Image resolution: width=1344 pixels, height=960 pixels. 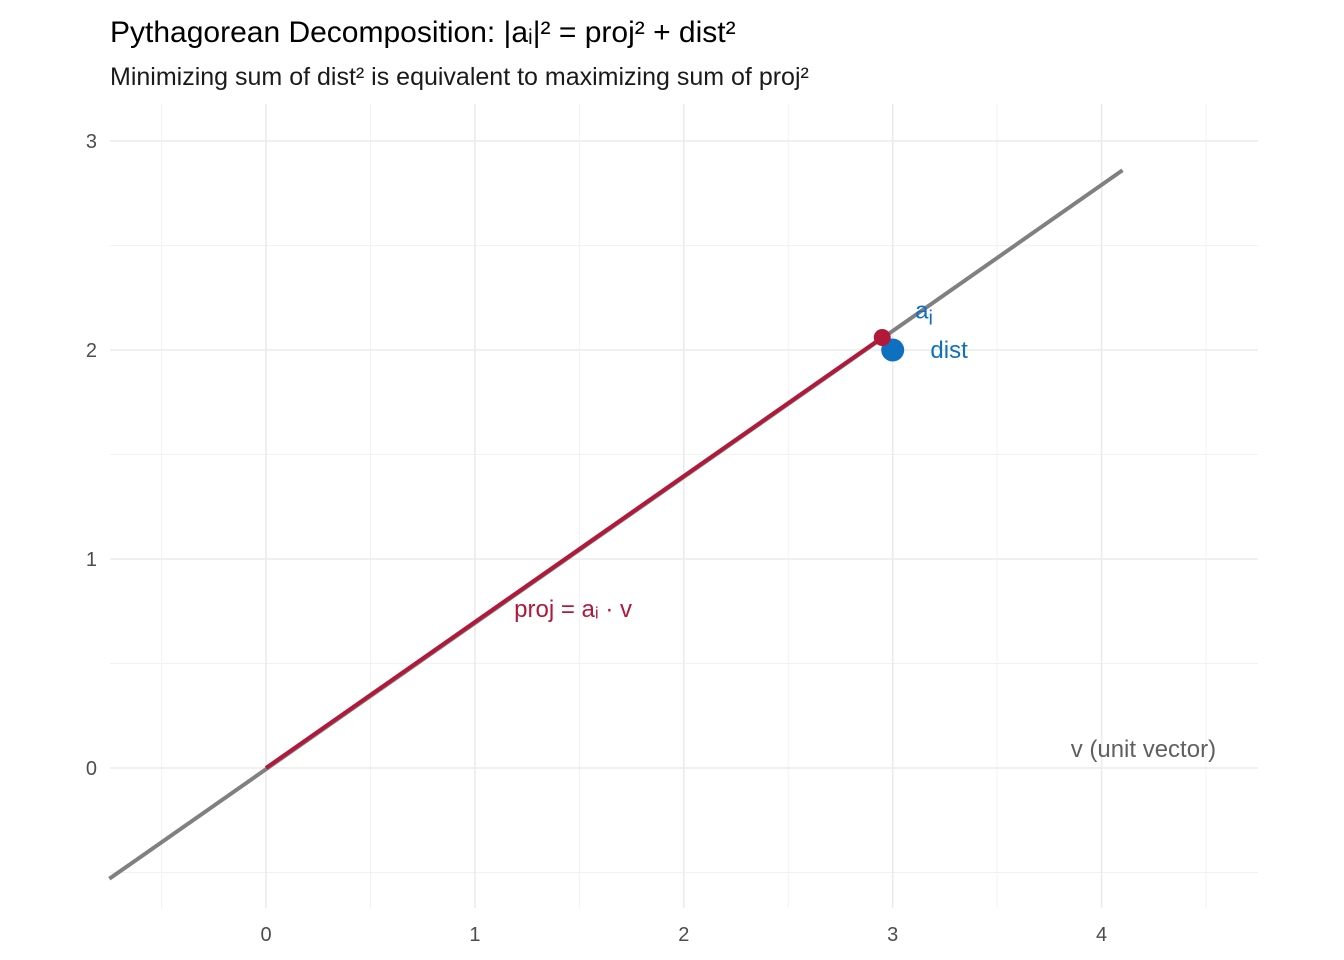 I want to click on y-tick-label: 1, so click(x=91, y=560).